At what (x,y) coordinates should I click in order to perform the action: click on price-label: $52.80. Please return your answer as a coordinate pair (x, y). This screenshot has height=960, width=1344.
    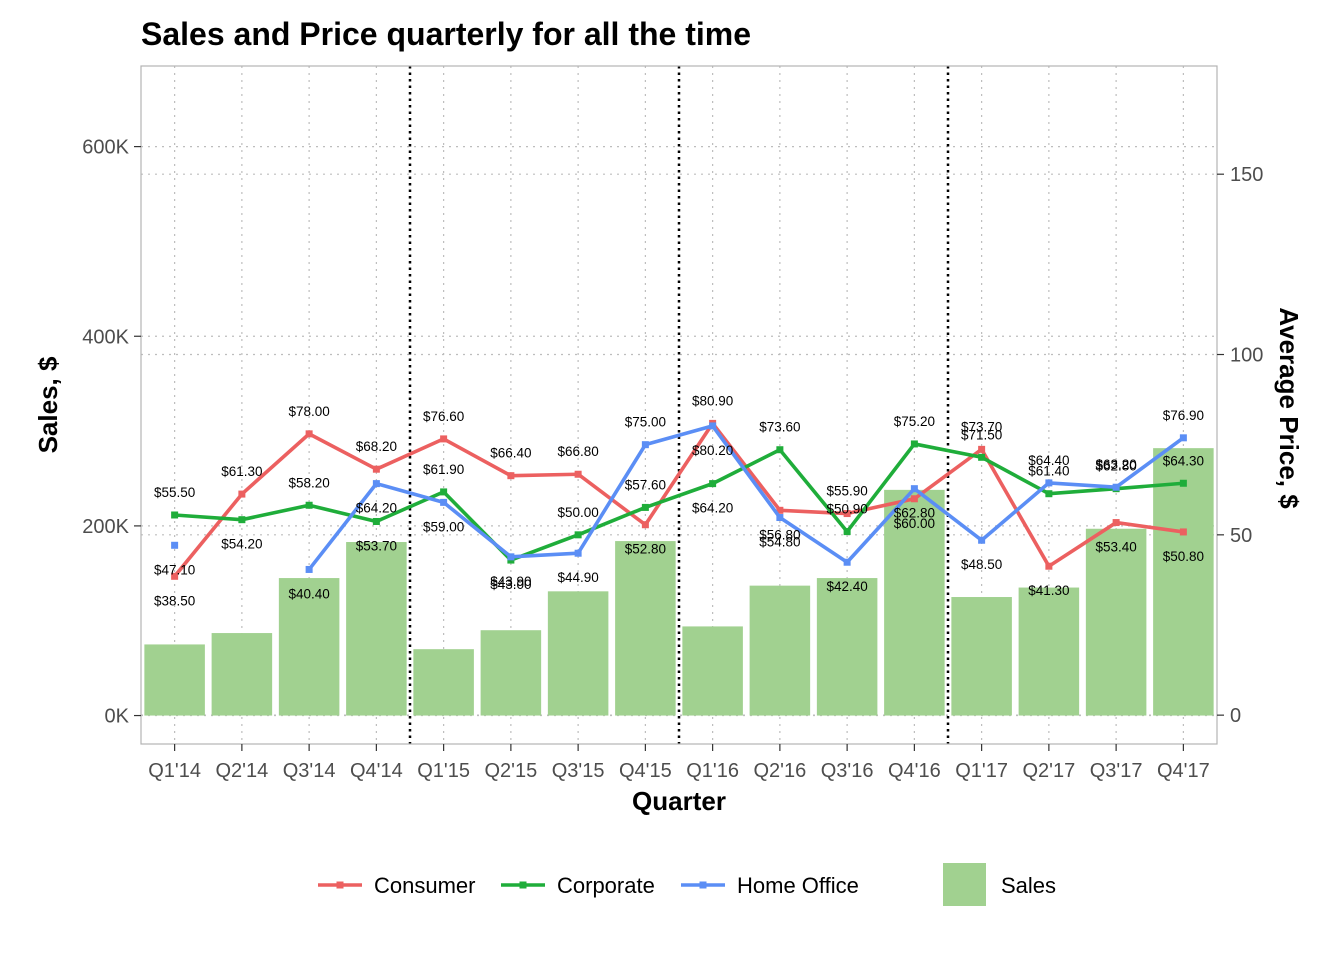
    Looking at the image, I should click on (645, 549).